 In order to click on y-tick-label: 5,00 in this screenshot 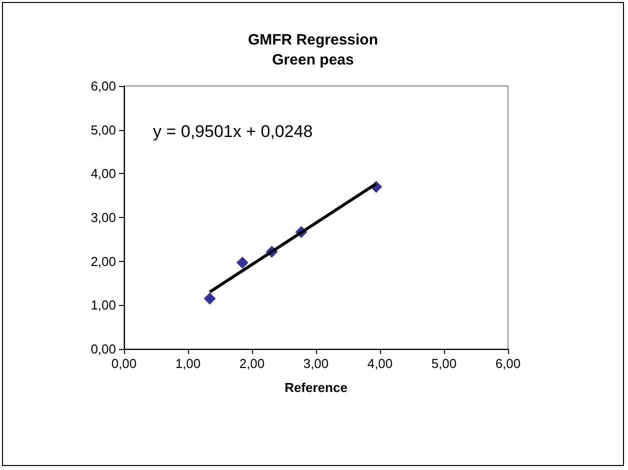, I will do `click(103, 130)`.